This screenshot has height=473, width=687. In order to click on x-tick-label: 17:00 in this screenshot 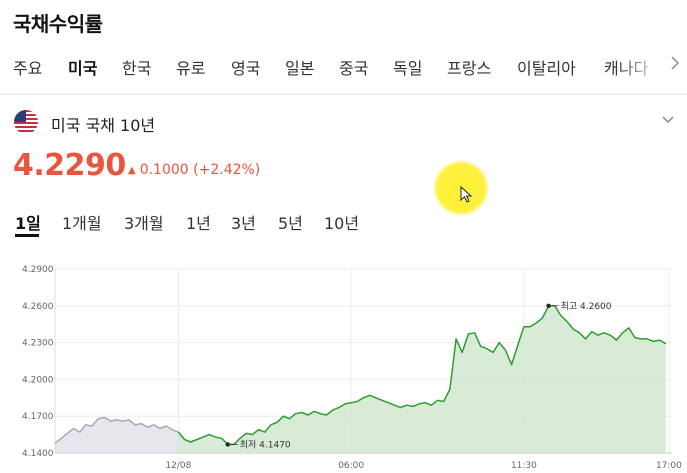, I will do `click(669, 466)`.